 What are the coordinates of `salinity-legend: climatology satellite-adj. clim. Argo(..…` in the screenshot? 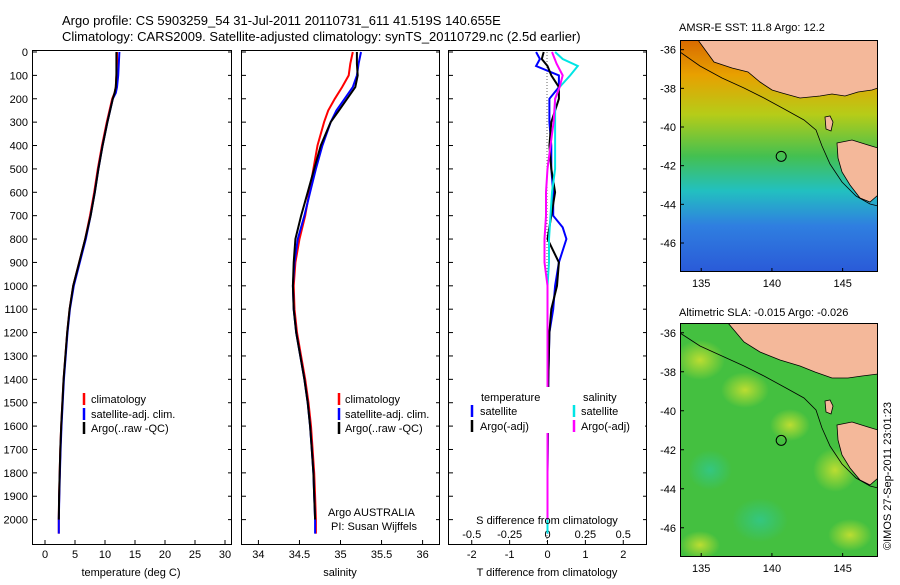 It's located at (383, 414).